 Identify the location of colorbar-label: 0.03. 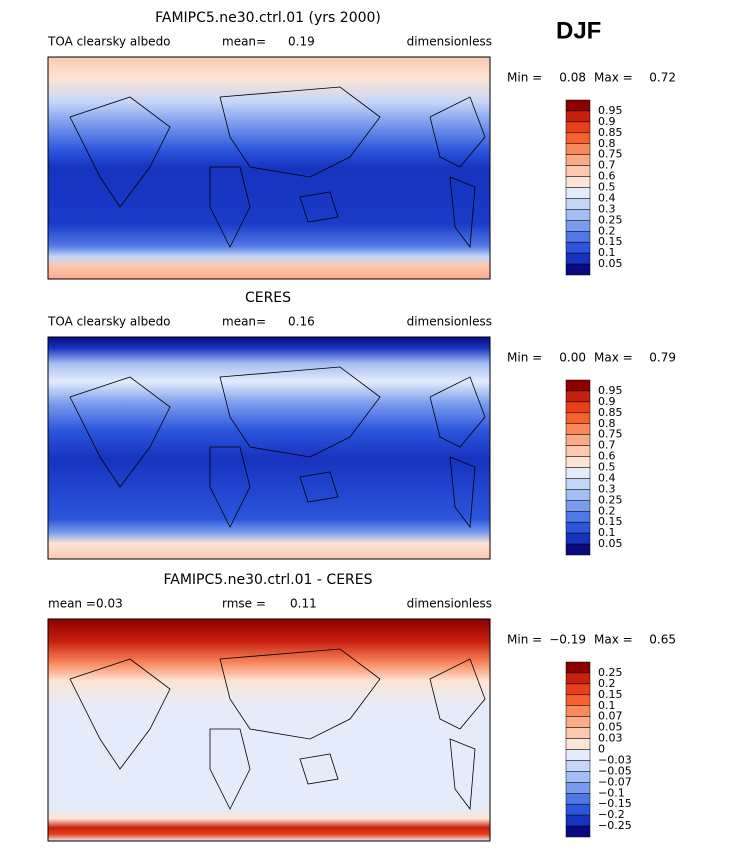
(610, 738).